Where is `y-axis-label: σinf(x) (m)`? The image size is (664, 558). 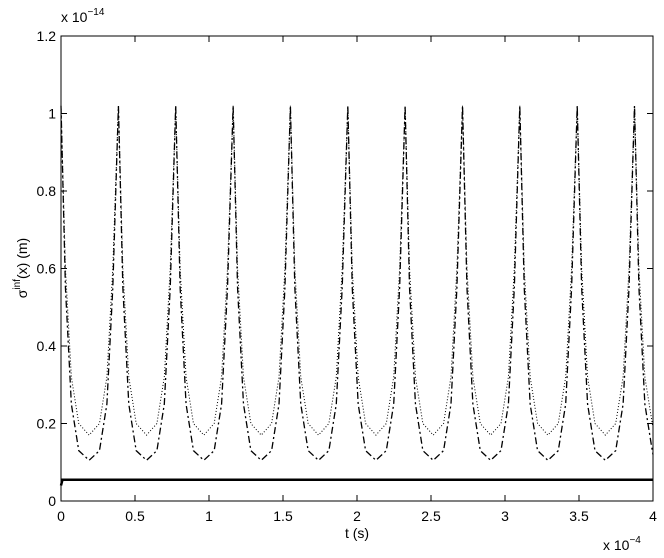
y-axis-label: σinf(x) (m) is located at coordinates (21, 268).